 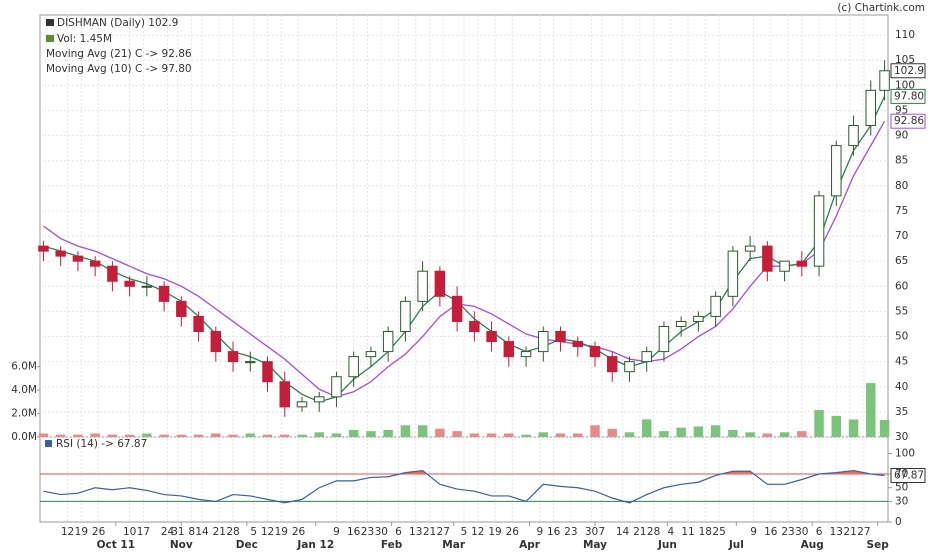 What do you see at coordinates (24, 414) in the screenshot?
I see `volume-tick-label: 2.0M` at bounding box center [24, 414].